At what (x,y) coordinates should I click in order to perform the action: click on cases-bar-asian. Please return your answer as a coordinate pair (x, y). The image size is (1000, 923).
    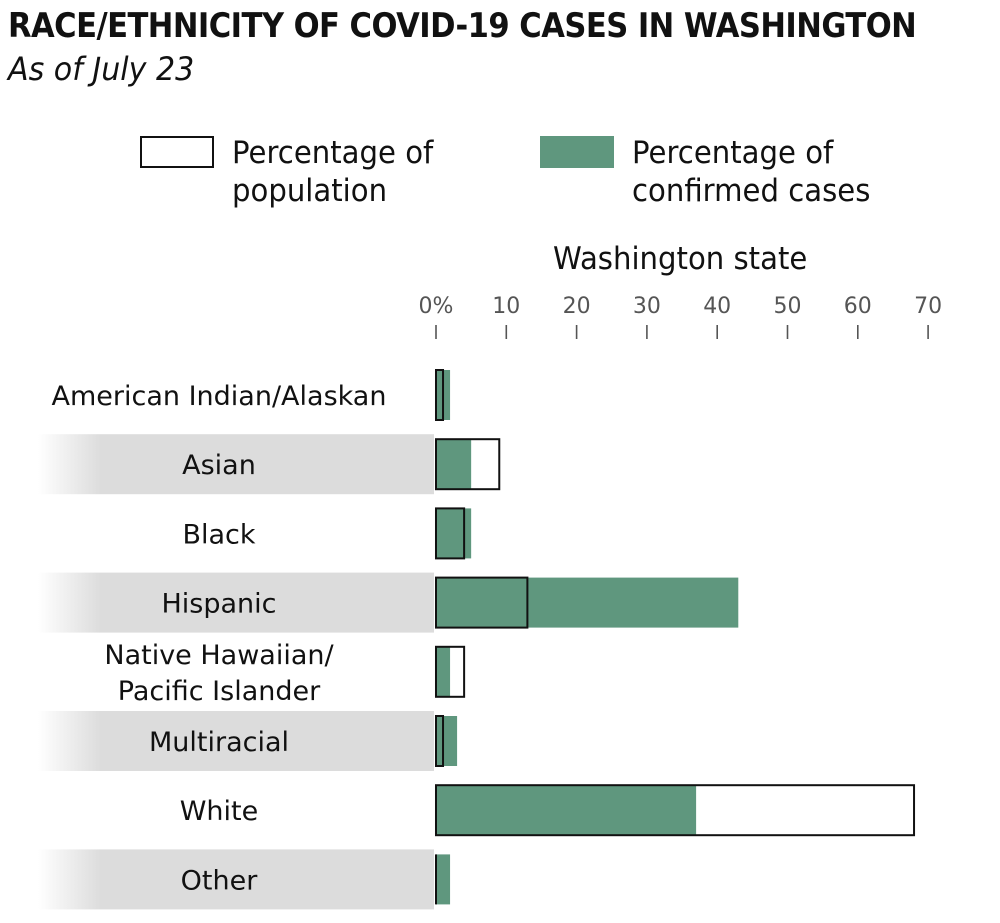
    Looking at the image, I should click on (454, 464).